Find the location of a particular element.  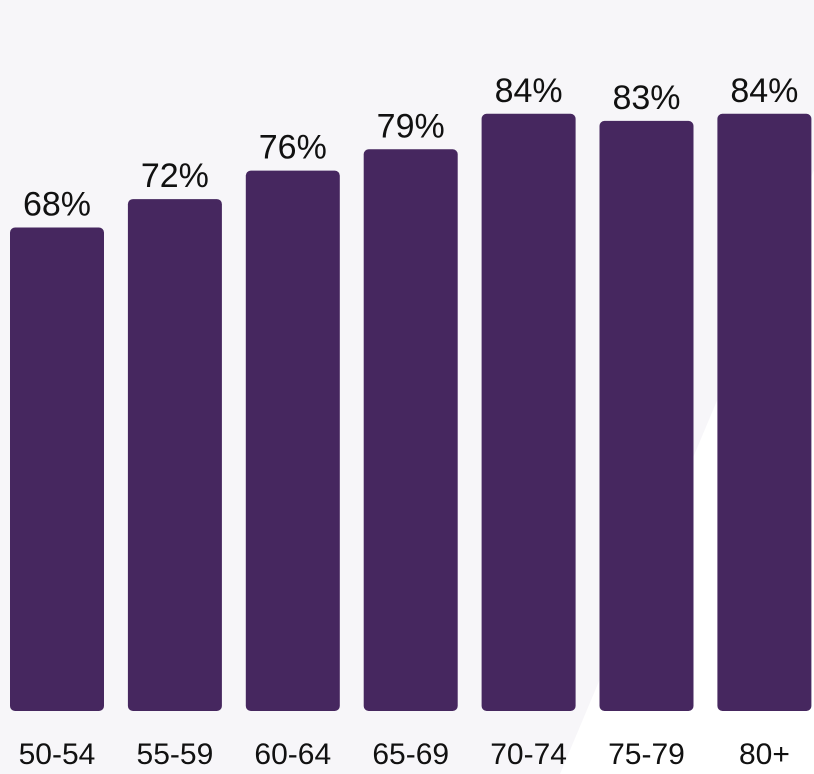

tick-label-55-59: 55-59 is located at coordinates (175, 754).